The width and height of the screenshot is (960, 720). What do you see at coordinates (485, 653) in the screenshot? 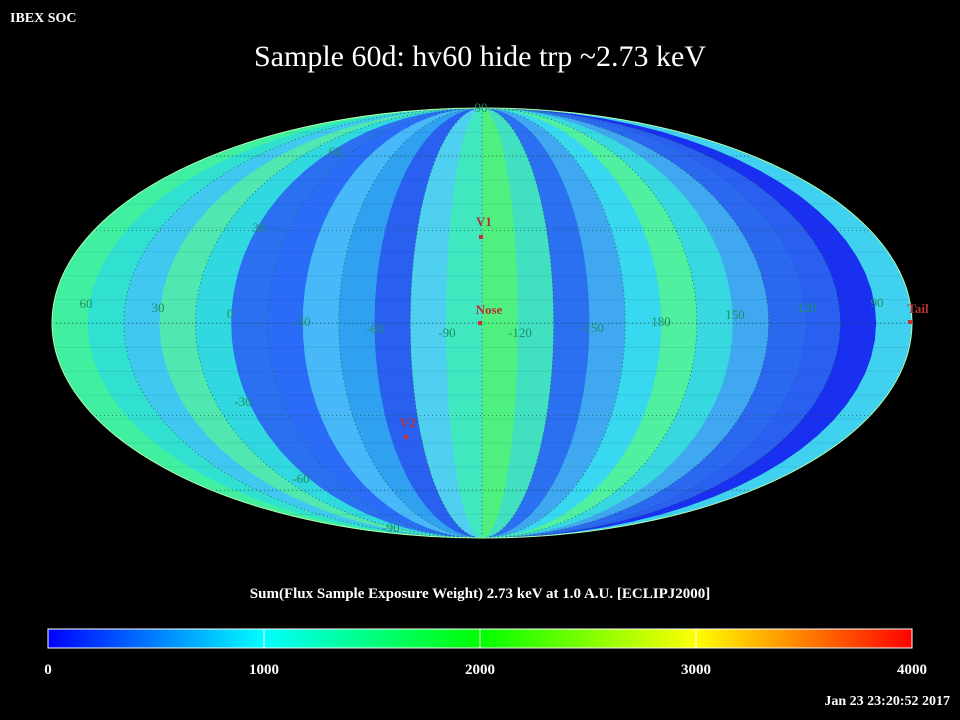
I see `colorbar: 0 1000 2000 3000 4000` at bounding box center [485, 653].